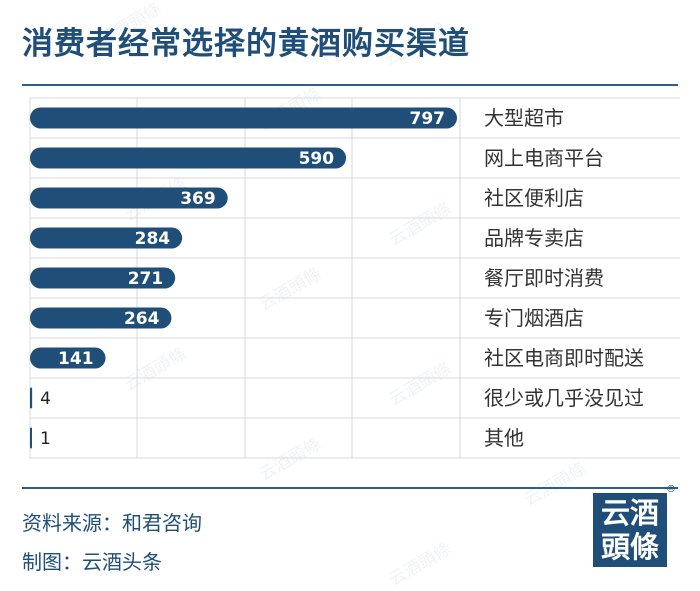 The image size is (700, 591). What do you see at coordinates (564, 398) in the screenshot?
I see `category-label: 很少或几乎没见过` at bounding box center [564, 398].